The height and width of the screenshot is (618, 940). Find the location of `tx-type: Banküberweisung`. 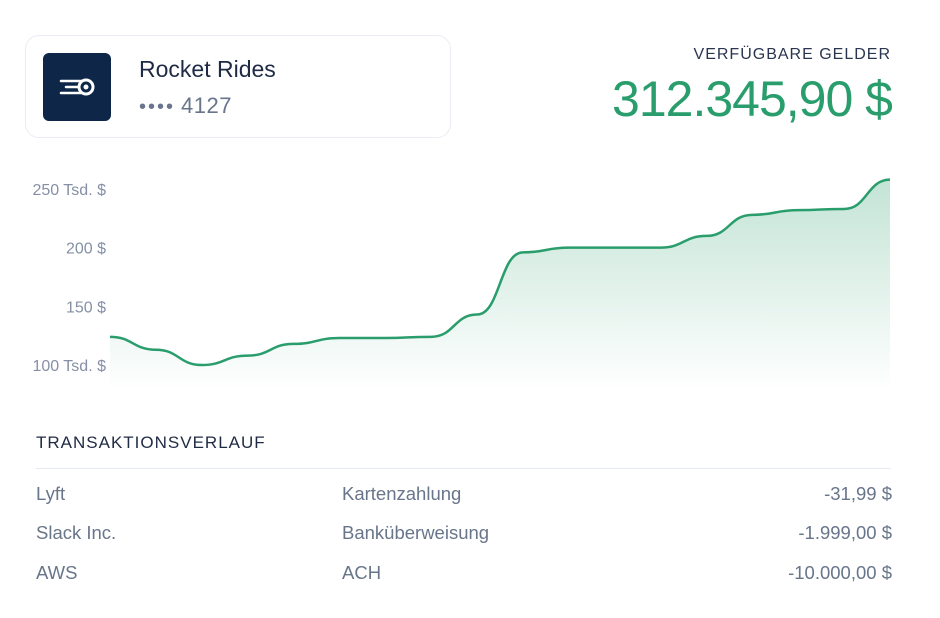

tx-type: Banküberweisung is located at coordinates (416, 532).